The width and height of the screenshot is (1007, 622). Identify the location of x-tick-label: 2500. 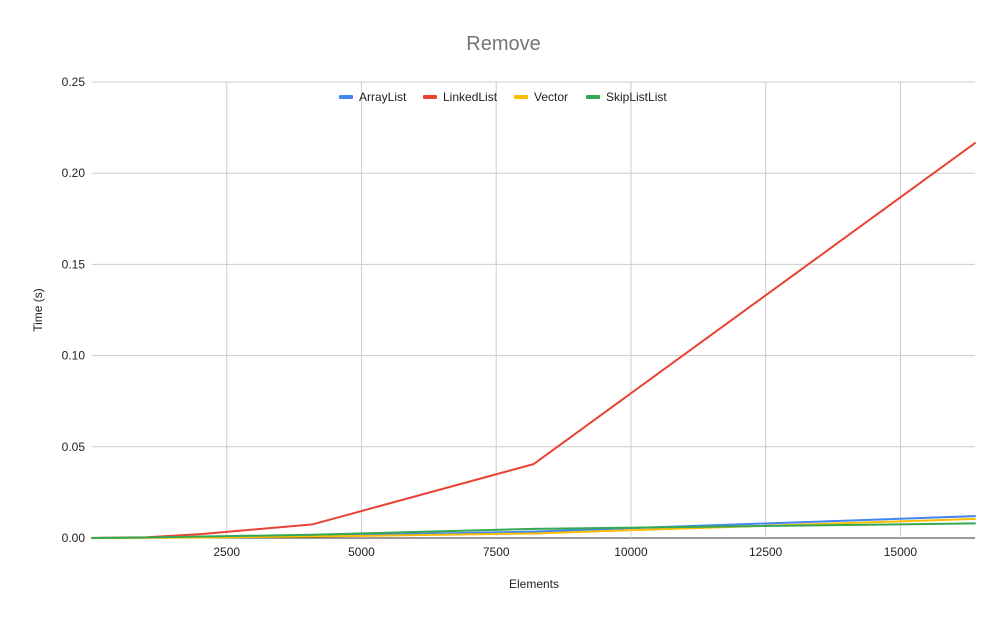
(226, 552).